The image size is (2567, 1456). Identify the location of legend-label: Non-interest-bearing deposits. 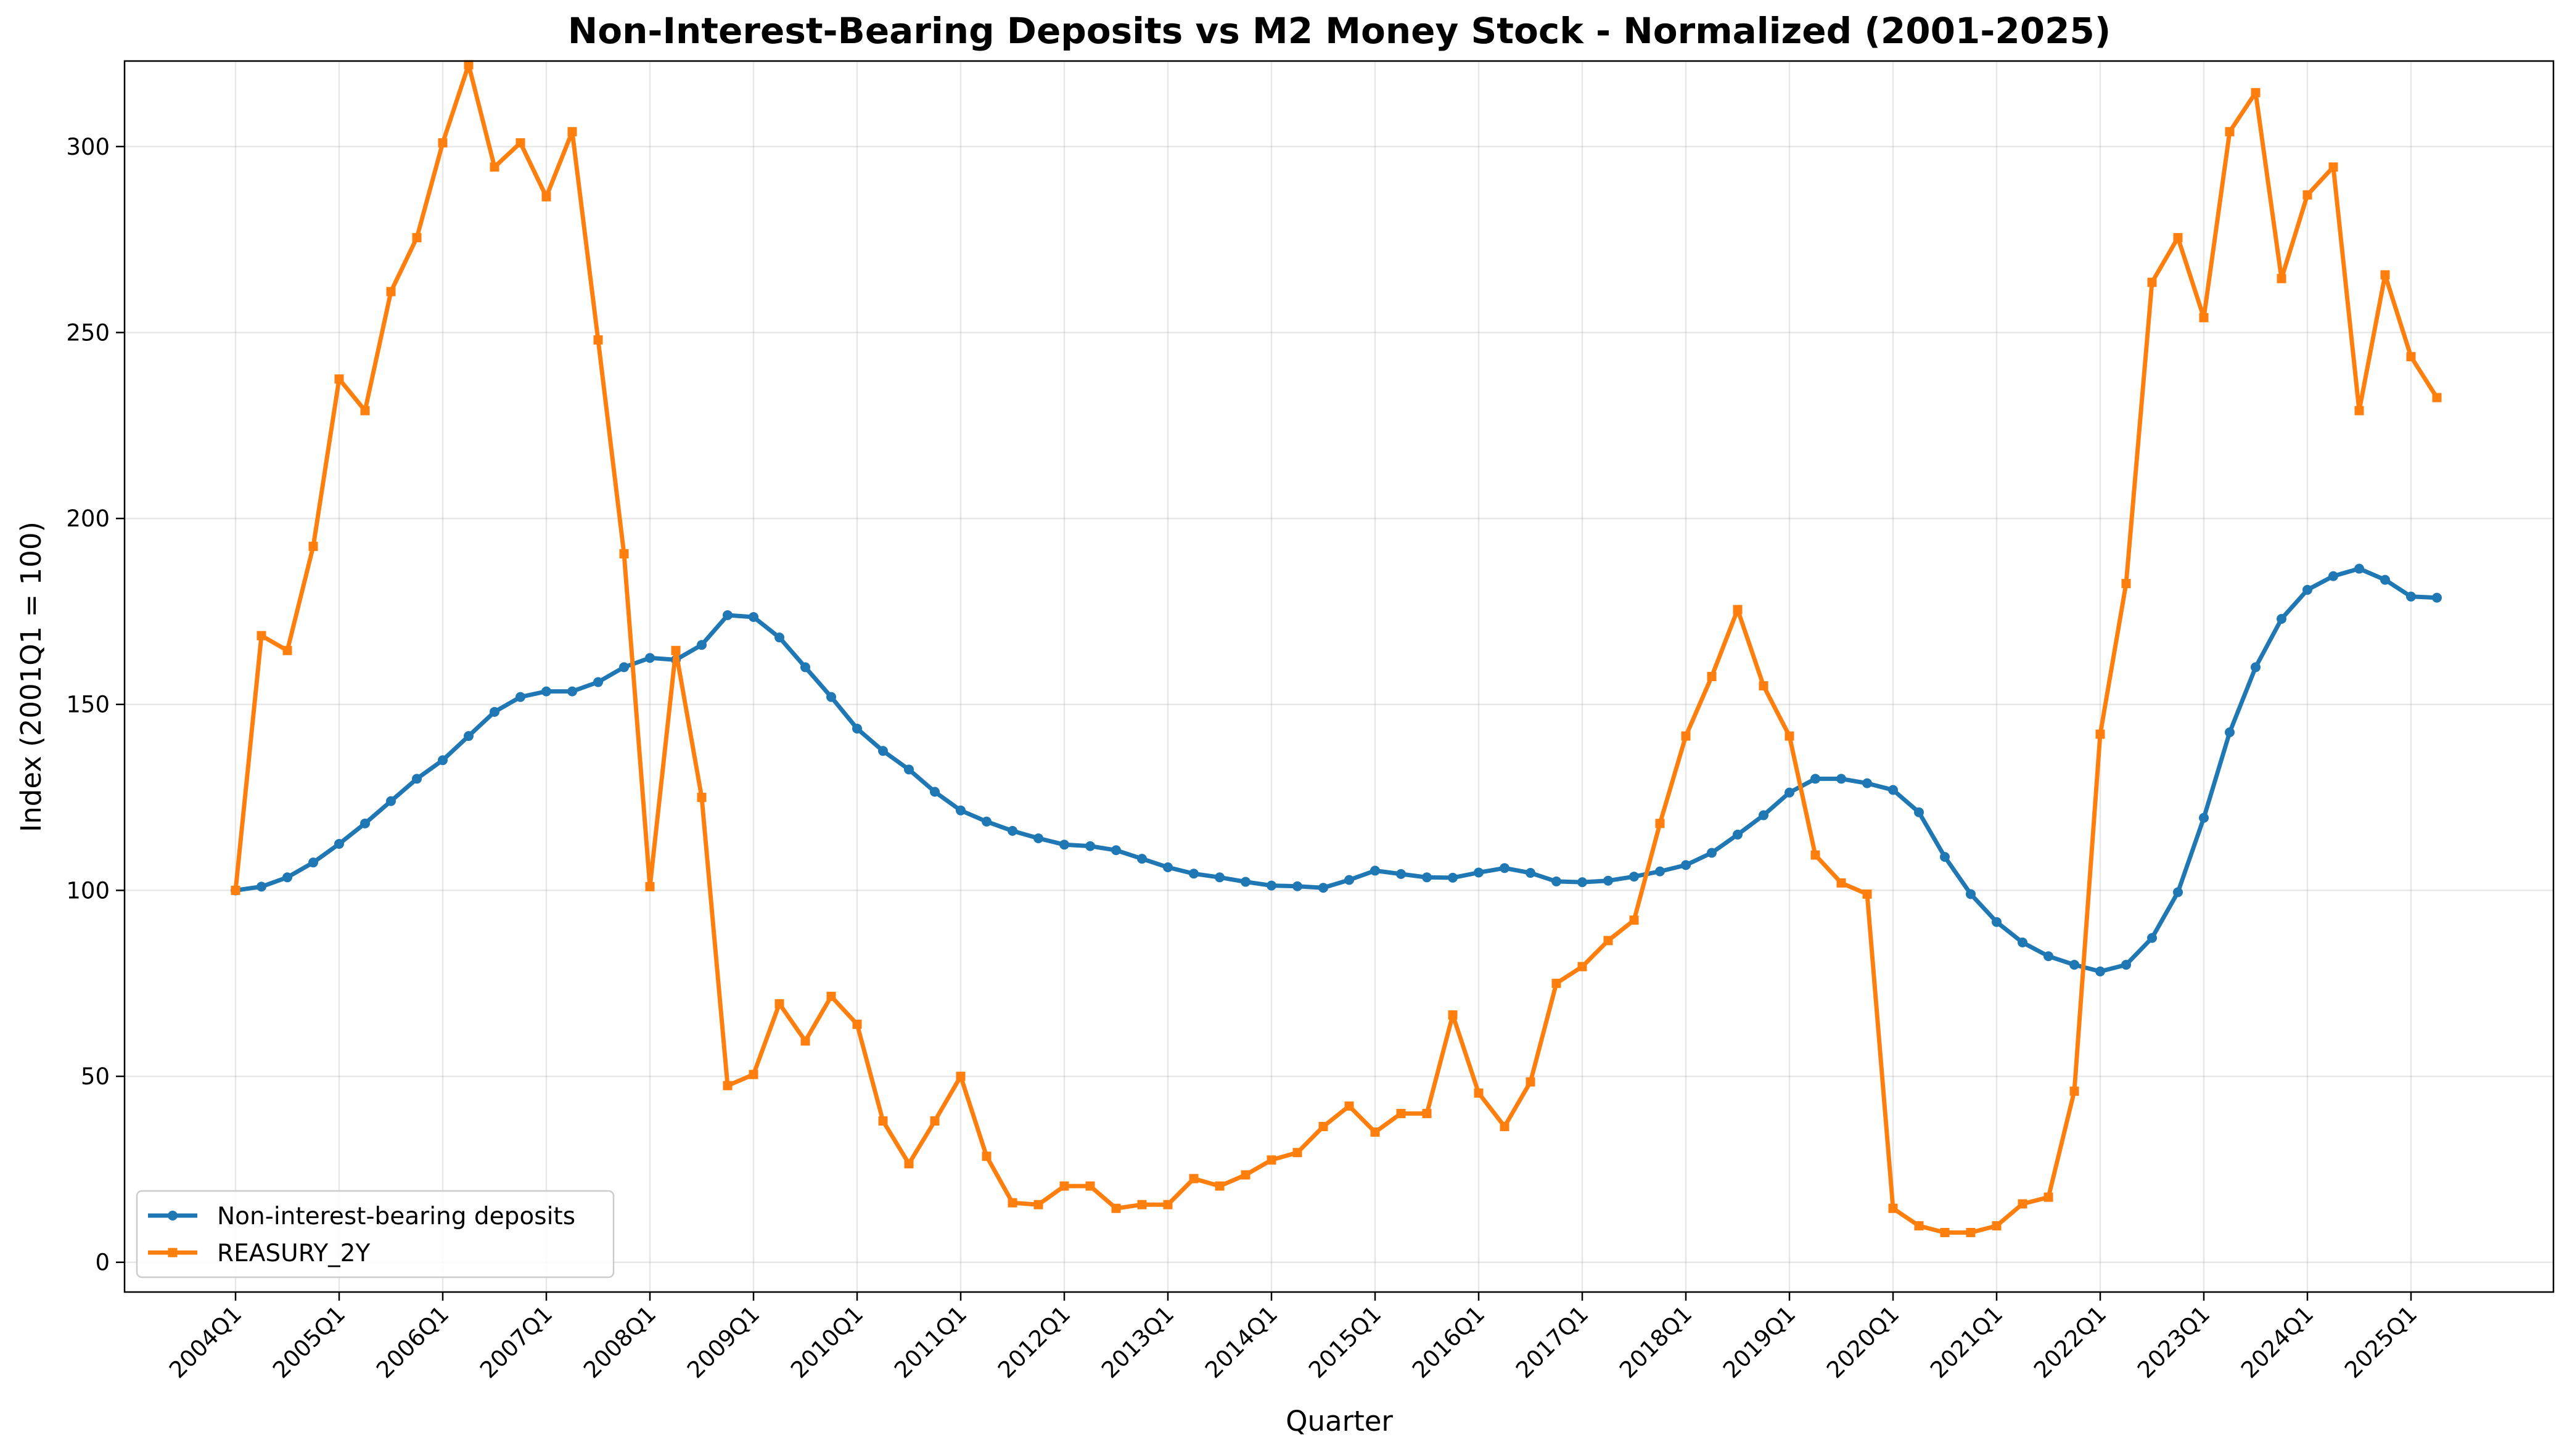
(396, 1216).